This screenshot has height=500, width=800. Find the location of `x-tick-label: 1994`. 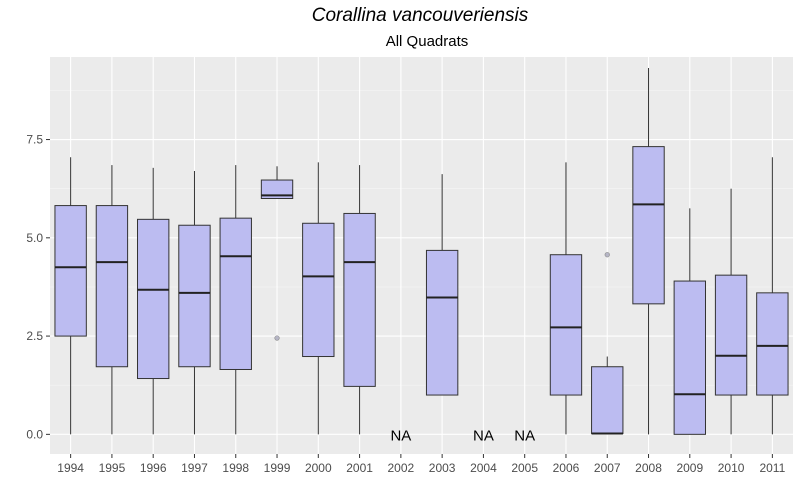

x-tick-label: 1994 is located at coordinates (70, 468).